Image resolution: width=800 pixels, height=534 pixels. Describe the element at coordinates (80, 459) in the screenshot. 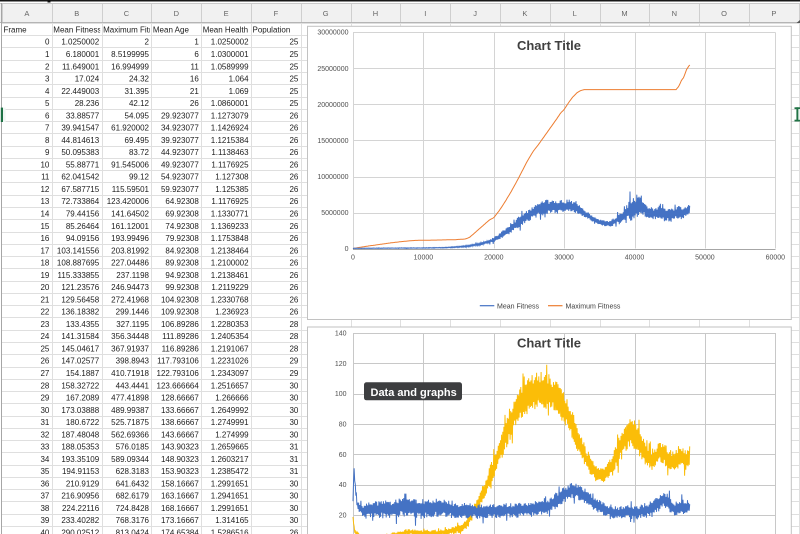

I see `svg-text: 193.35109` at that location.